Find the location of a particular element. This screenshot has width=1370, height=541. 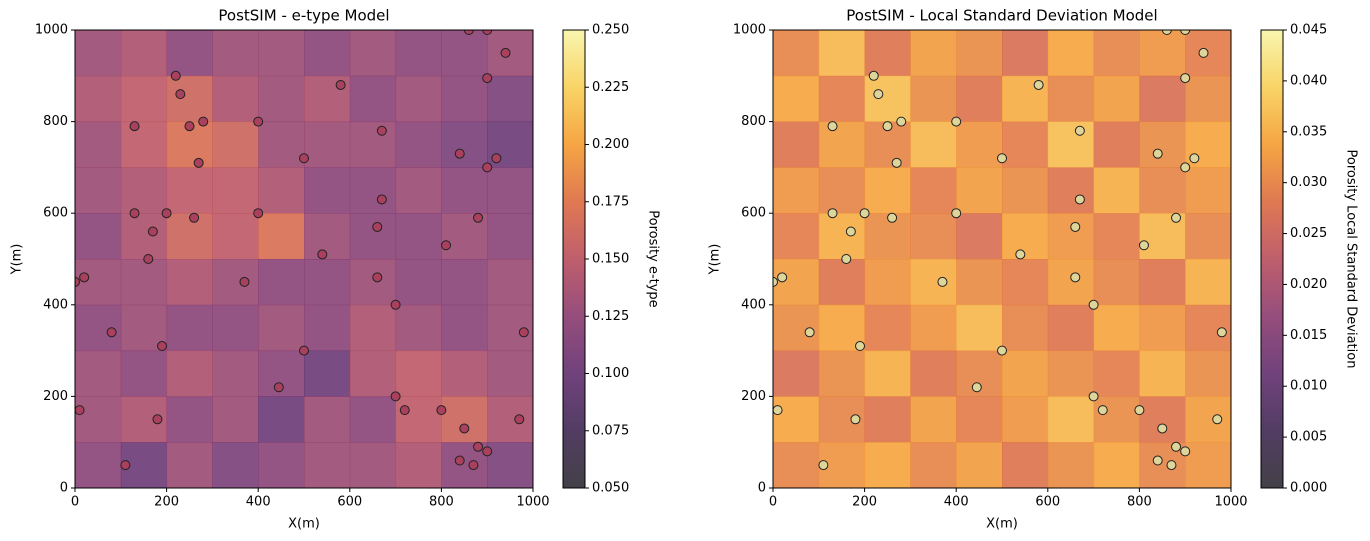

x-axis-label: X(m) is located at coordinates (1002, 524).